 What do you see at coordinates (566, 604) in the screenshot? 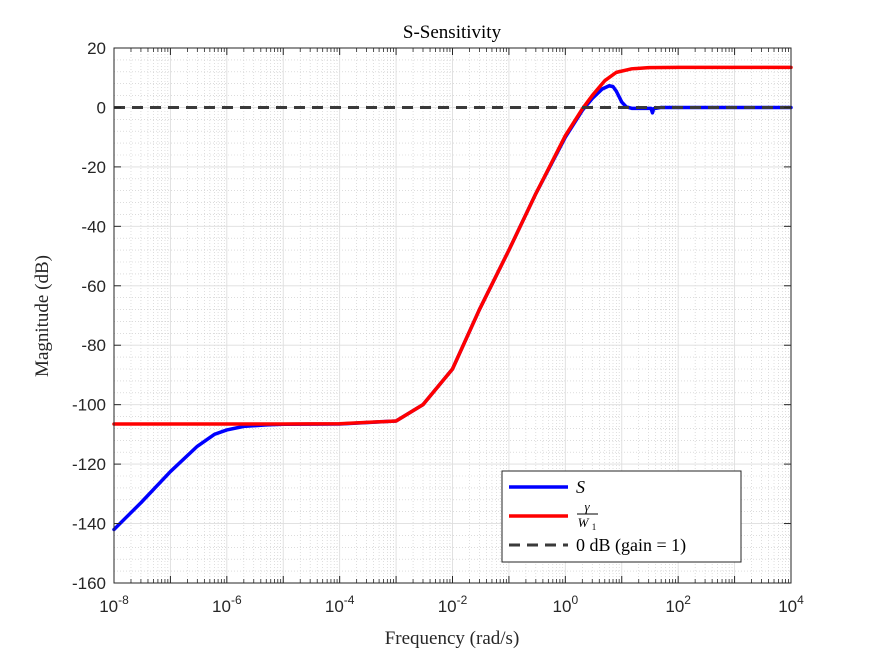
I see `x-tick-label: 10⁰` at bounding box center [566, 604].